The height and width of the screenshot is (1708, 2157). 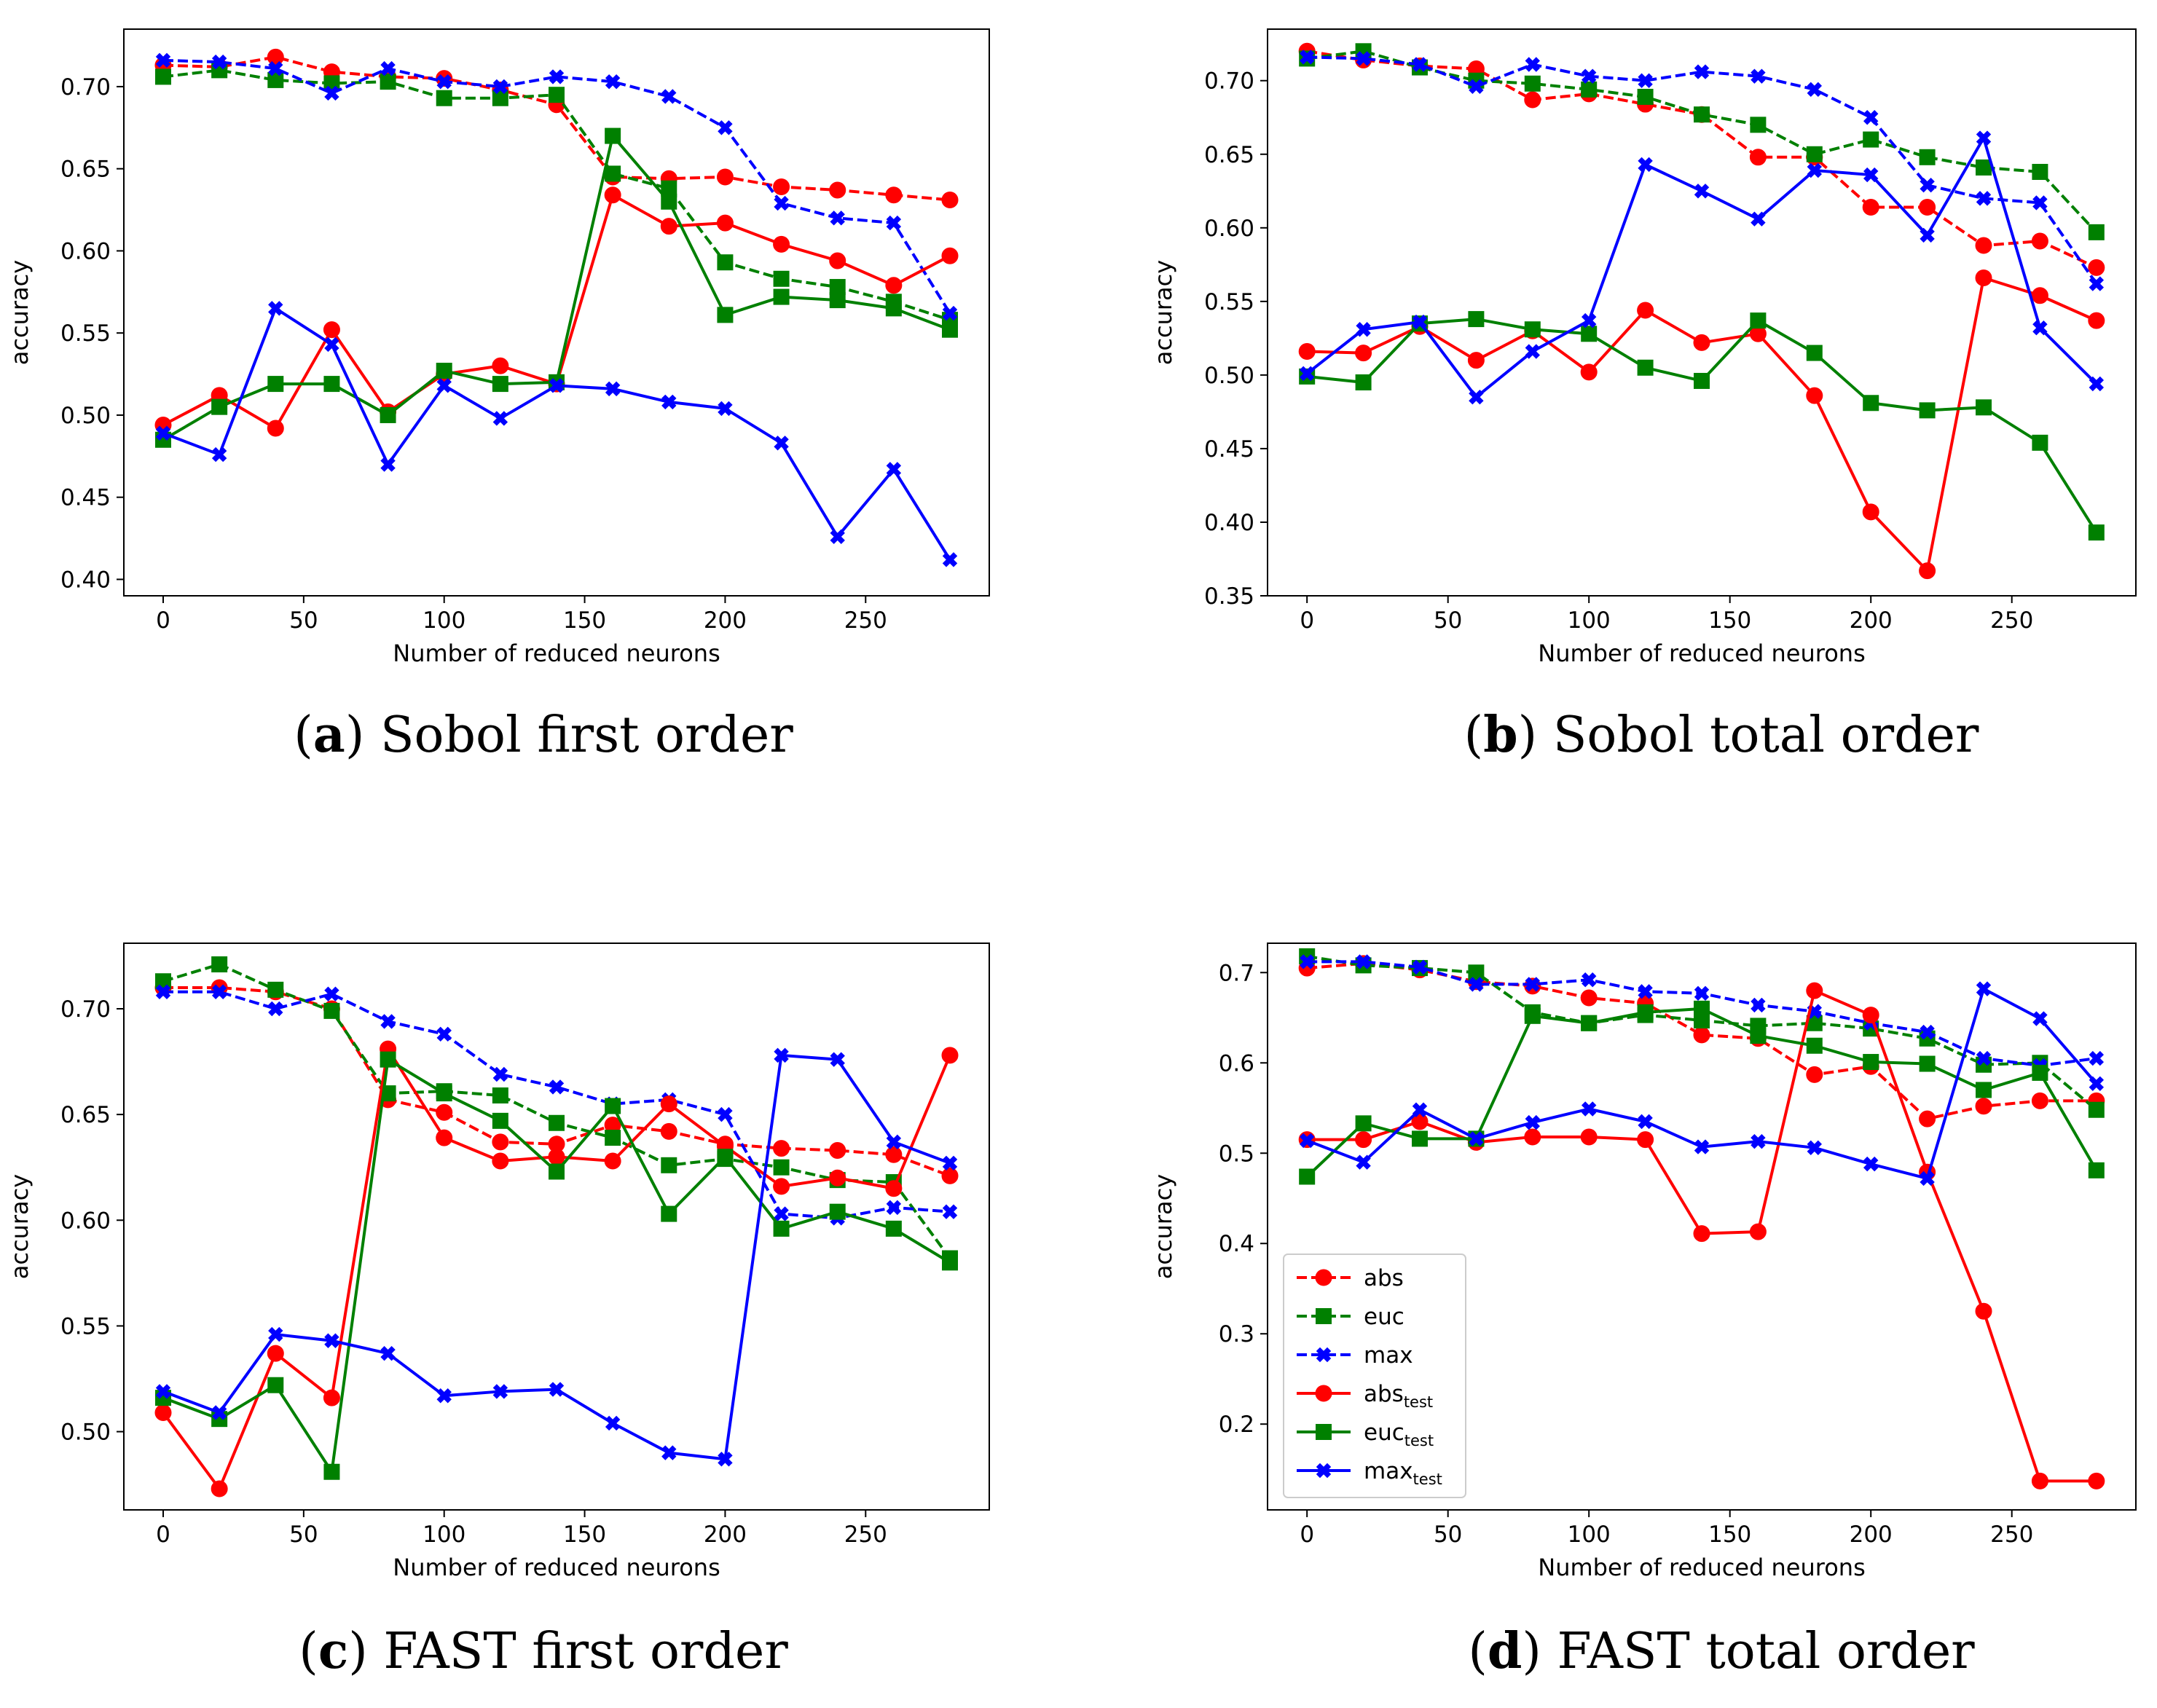 I want to click on x-tick-label: 150, so click(x=1729, y=620).